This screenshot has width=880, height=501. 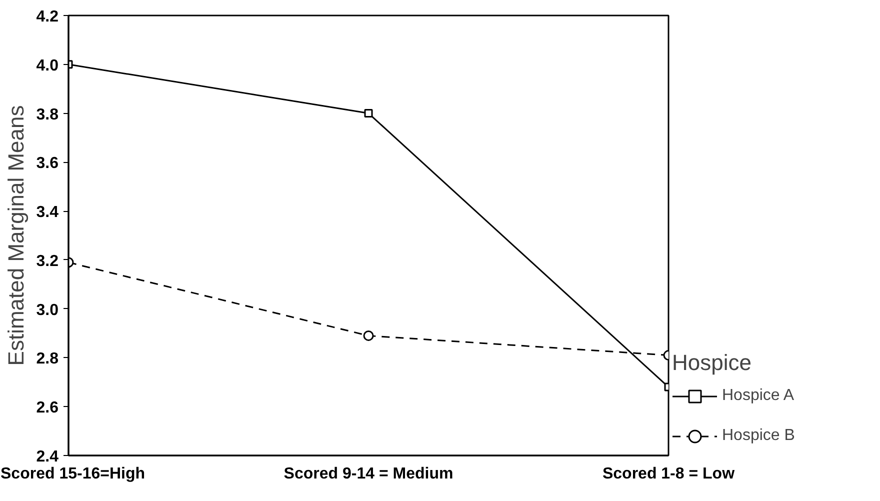 What do you see at coordinates (47, 408) in the screenshot?
I see `y-tick-label: 2.6` at bounding box center [47, 408].